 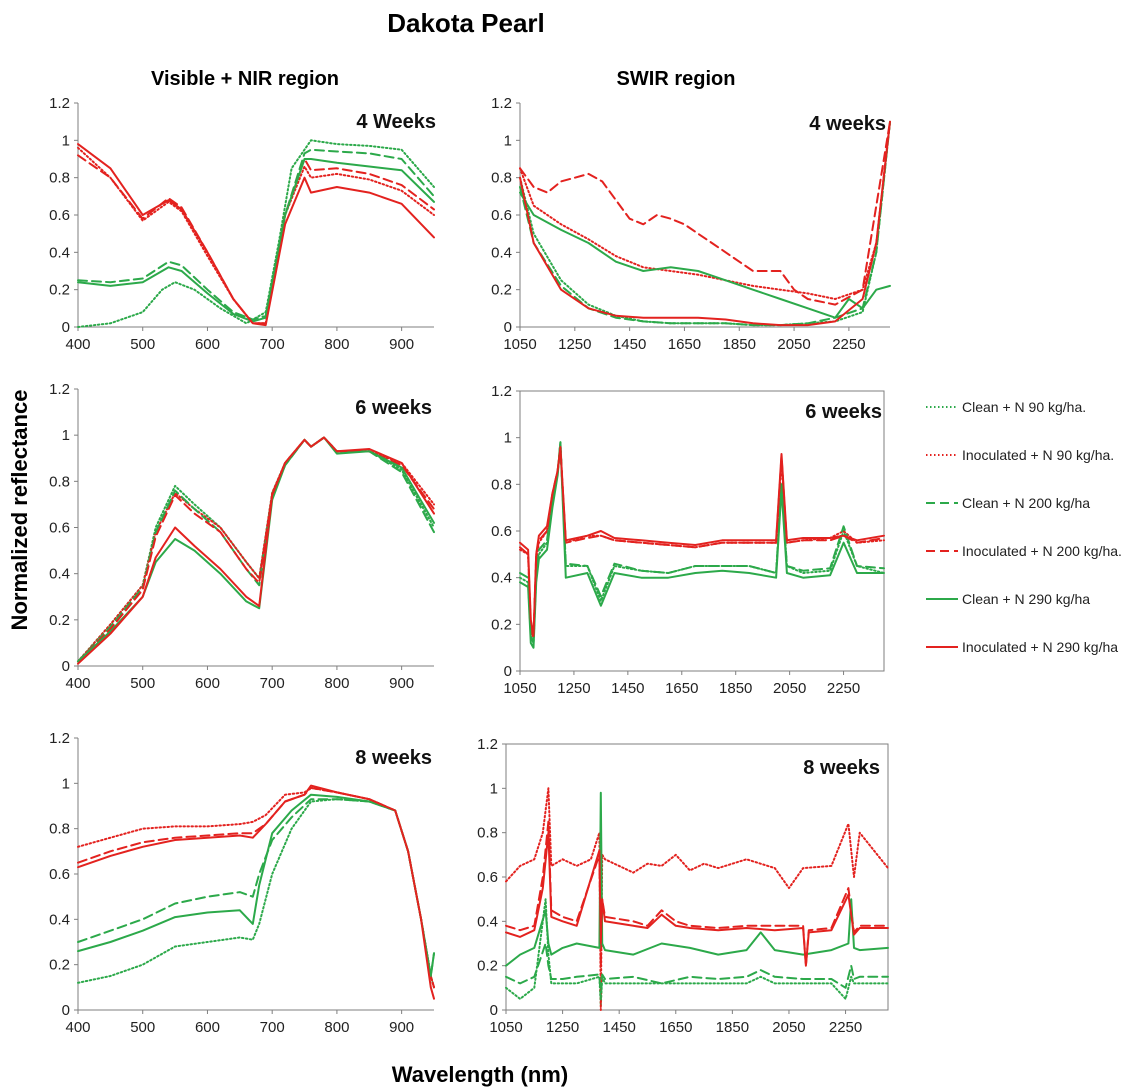 What do you see at coordinates (480, 1074) in the screenshot?
I see `x-axis-label: Wavelength (nm)` at bounding box center [480, 1074].